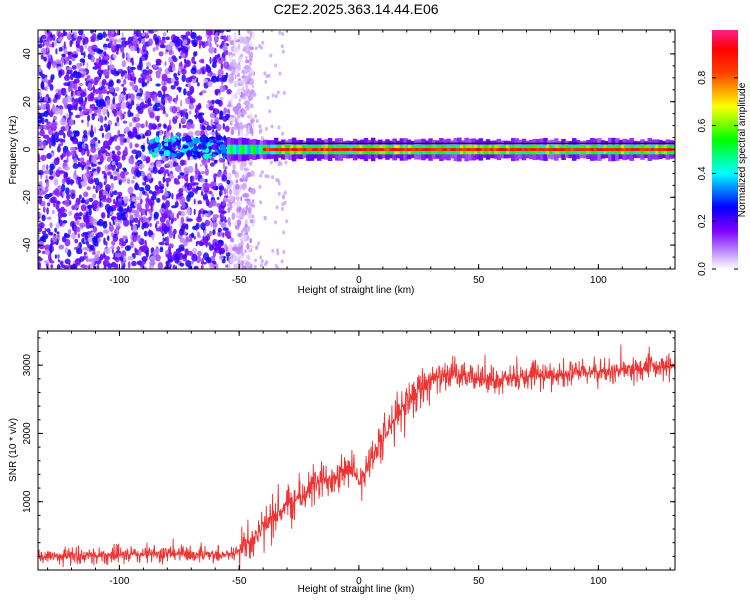 Image resolution: width=750 pixels, height=600 pixels. I want to click on y-tick-label: 40, so click(27, 54).